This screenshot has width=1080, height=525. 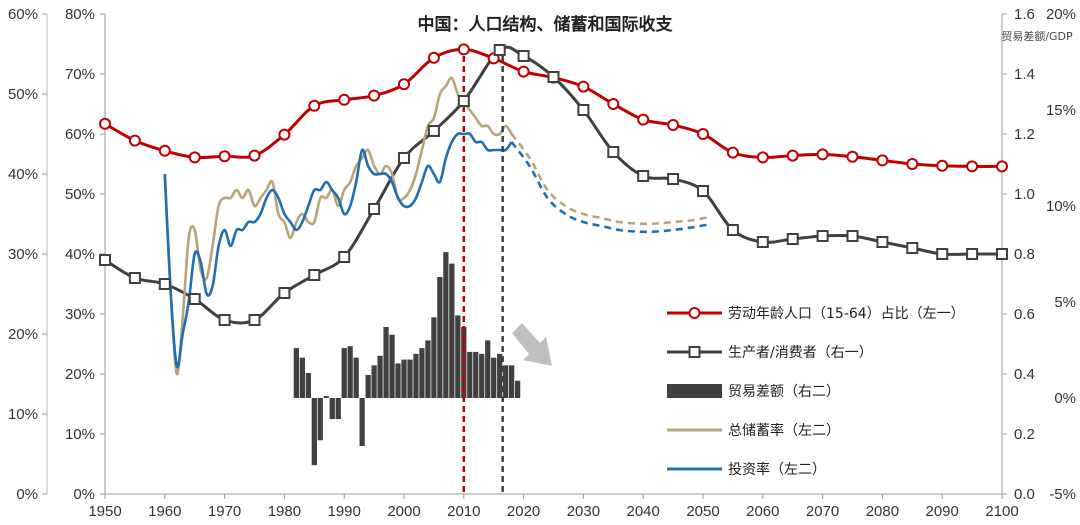 I want to click on reference-lines, so click(x=483, y=270).